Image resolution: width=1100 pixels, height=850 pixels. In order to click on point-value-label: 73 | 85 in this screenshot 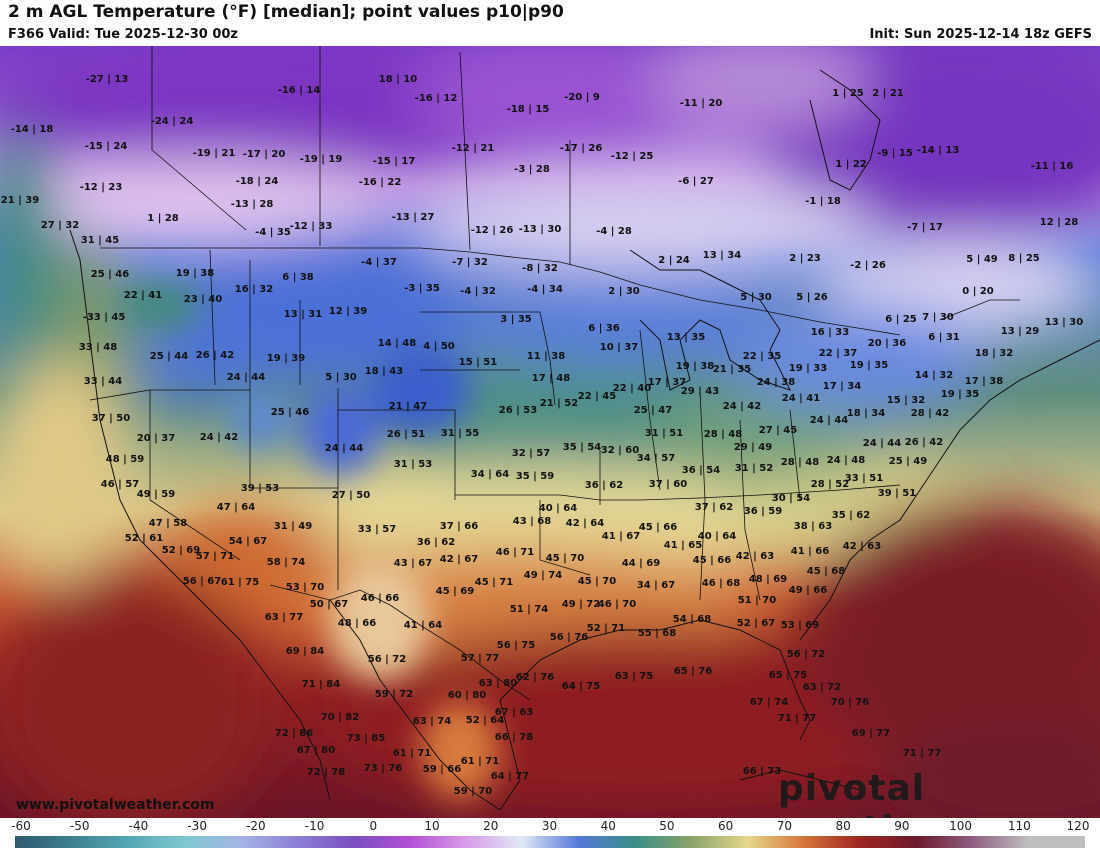, I will do `click(366, 738)`.